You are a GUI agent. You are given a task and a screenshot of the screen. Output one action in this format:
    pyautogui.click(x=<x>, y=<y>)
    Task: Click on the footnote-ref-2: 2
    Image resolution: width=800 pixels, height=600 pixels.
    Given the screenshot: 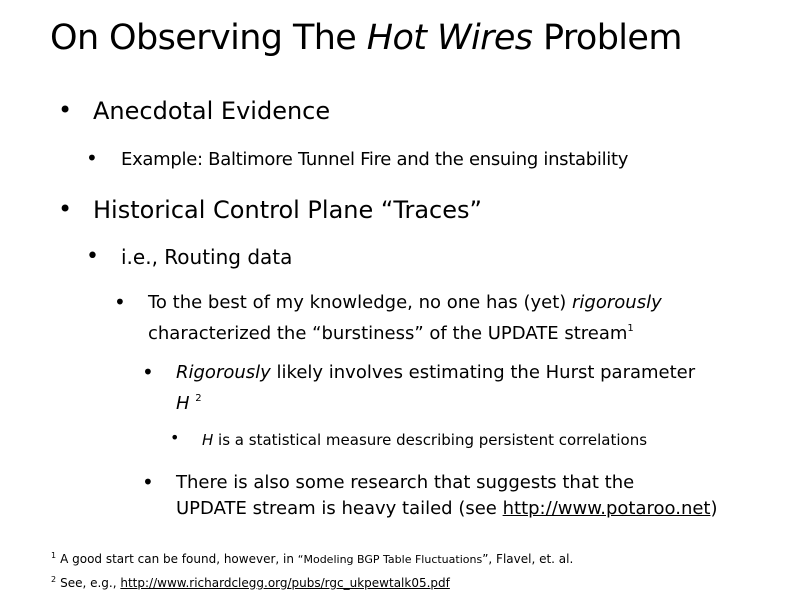 What is the action you would take?
    pyautogui.click(x=198, y=398)
    